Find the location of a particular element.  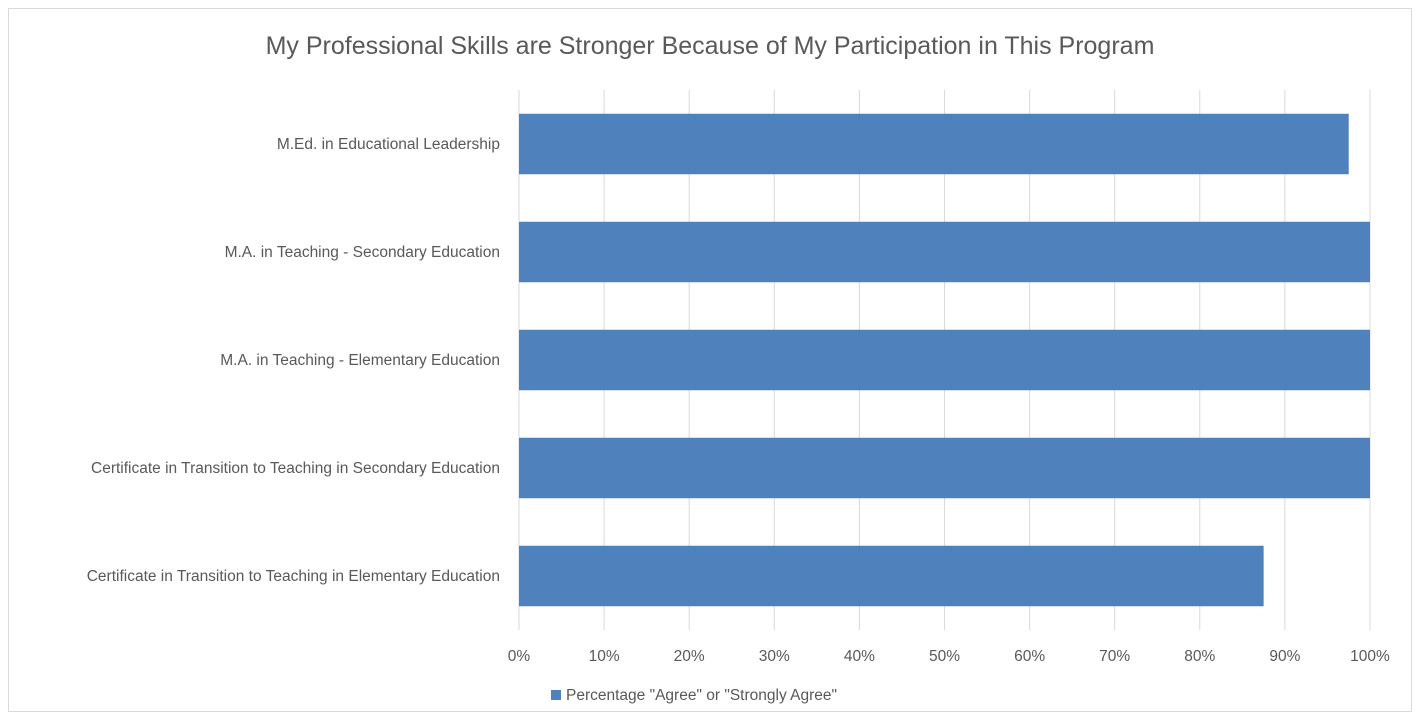

category-label: M.Ed. in Educational Leadership is located at coordinates (388, 144).